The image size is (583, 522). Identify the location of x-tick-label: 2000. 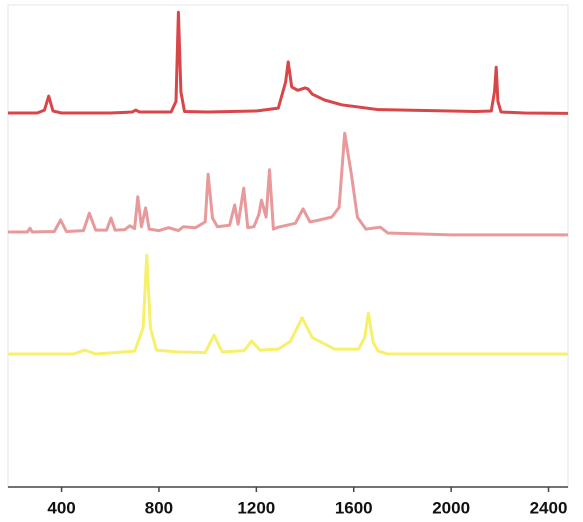
(451, 507).